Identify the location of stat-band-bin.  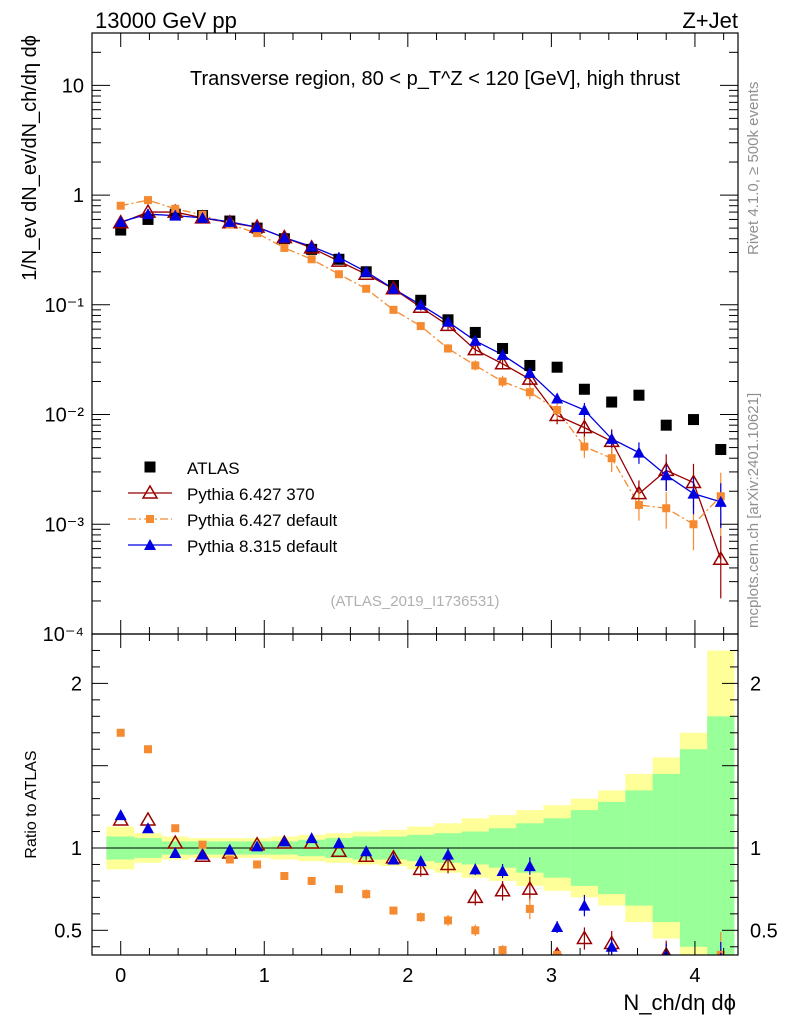
(721, 835).